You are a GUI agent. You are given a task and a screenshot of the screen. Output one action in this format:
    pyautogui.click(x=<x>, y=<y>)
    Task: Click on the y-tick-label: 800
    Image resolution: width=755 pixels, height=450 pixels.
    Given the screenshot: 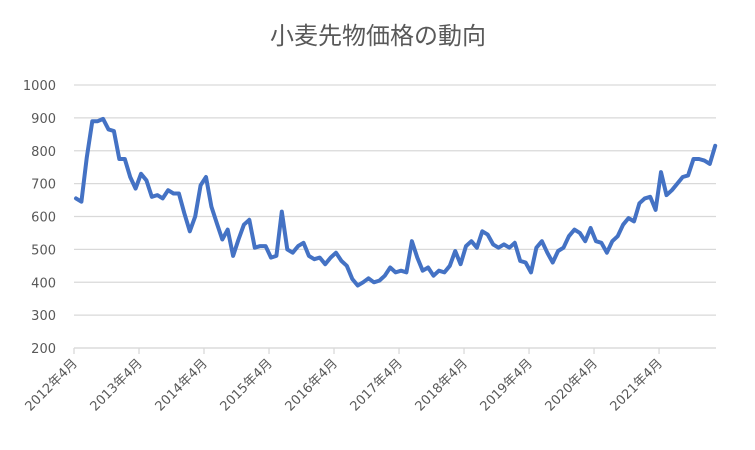 What is the action you would take?
    pyautogui.click(x=43, y=152)
    